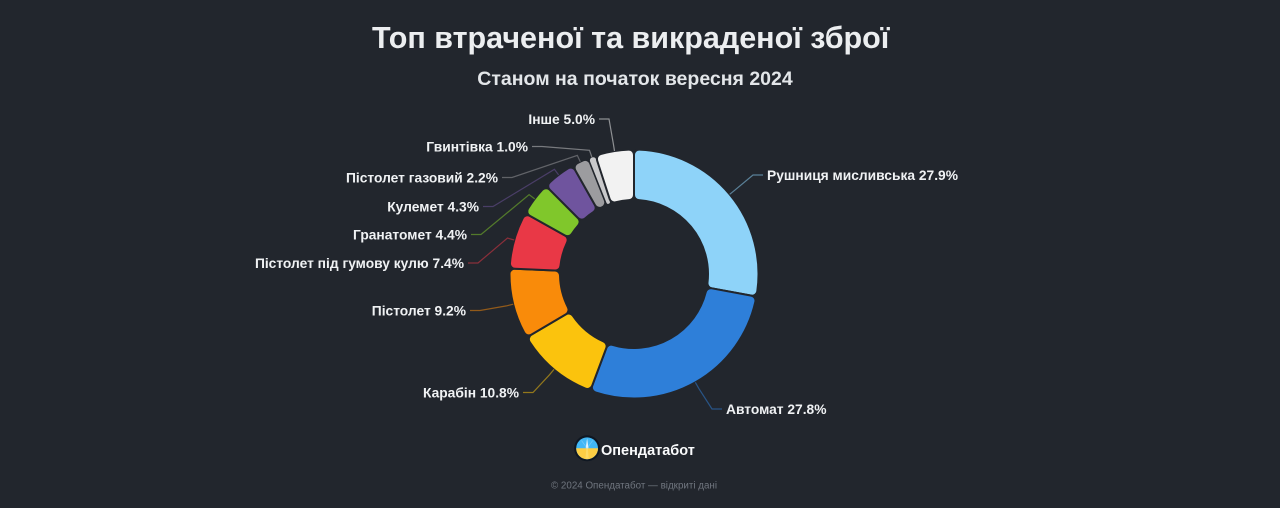 The image size is (1280, 508). Describe the element at coordinates (631, 38) in the screenshot. I see `svg-text:Топ втраченої та викраденої зб: Топ втраченої та викраденої зброї` at that location.